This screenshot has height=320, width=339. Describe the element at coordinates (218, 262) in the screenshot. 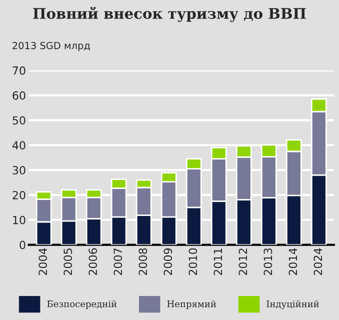

I see `x-tick-label: 2011` at that location.